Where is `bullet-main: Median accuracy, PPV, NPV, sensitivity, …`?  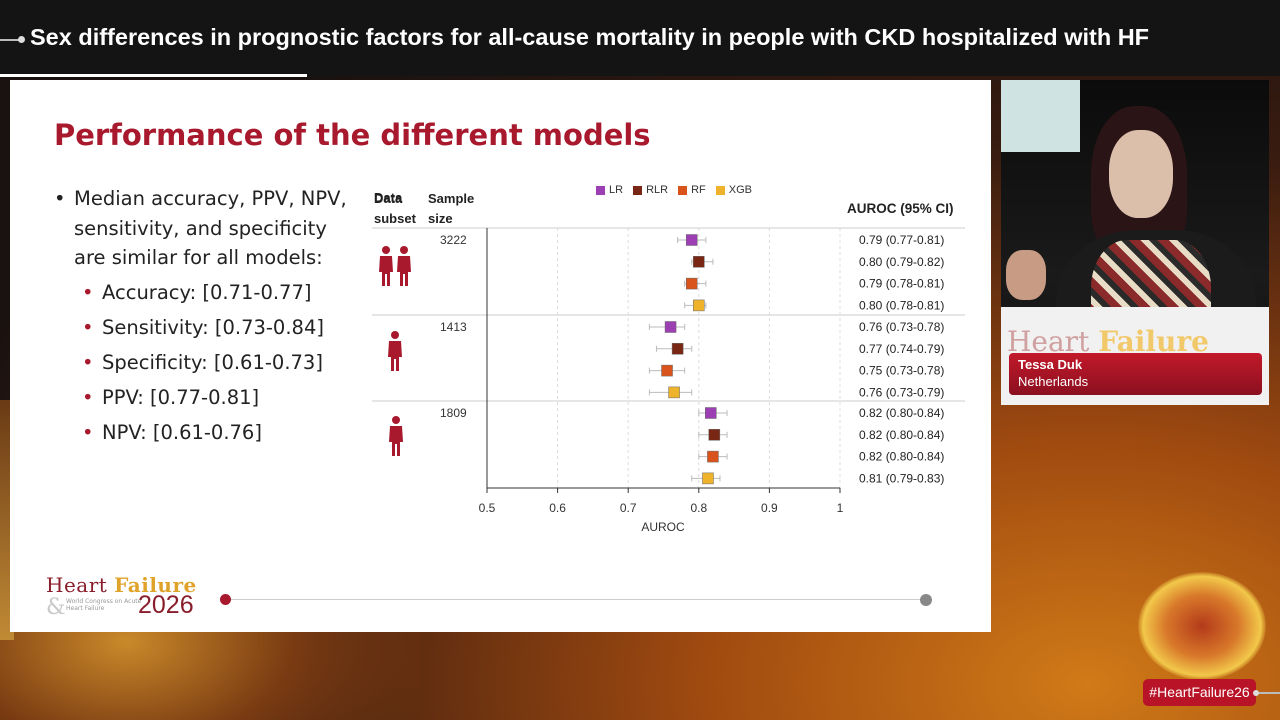 bullet-main: Median accuracy, PPV, NPV, sensitivity, … is located at coordinates (204, 228).